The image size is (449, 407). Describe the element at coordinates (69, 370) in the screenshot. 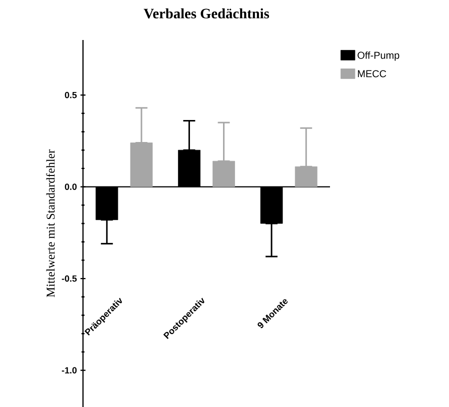

I see `y-tick-label: -1.0` at that location.